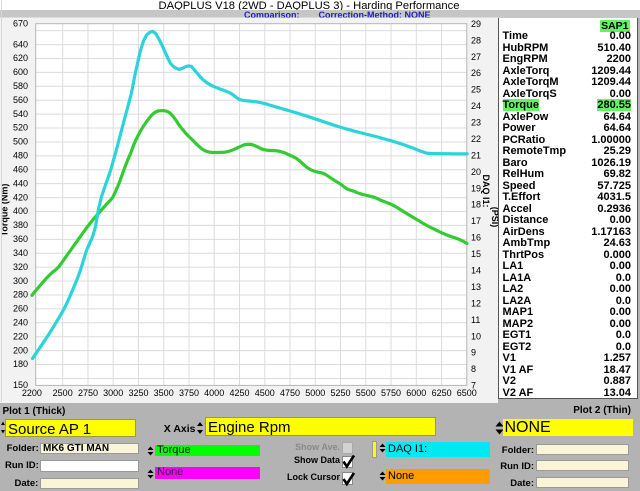  I want to click on svg-text: 5750, so click(391, 393).